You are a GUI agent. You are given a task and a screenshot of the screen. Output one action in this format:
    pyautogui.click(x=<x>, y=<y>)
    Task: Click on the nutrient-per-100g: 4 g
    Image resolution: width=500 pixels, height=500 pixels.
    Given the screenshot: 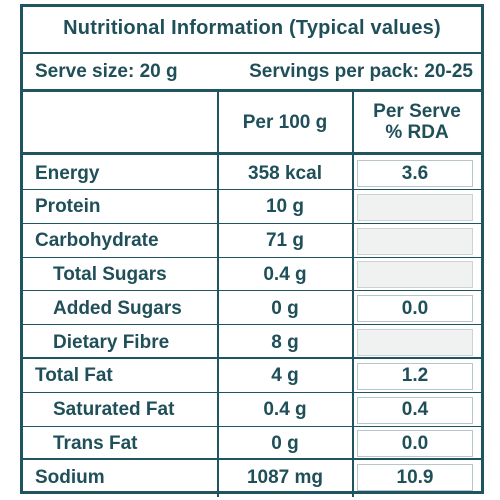 What is the action you would take?
    pyautogui.click(x=285, y=376)
    